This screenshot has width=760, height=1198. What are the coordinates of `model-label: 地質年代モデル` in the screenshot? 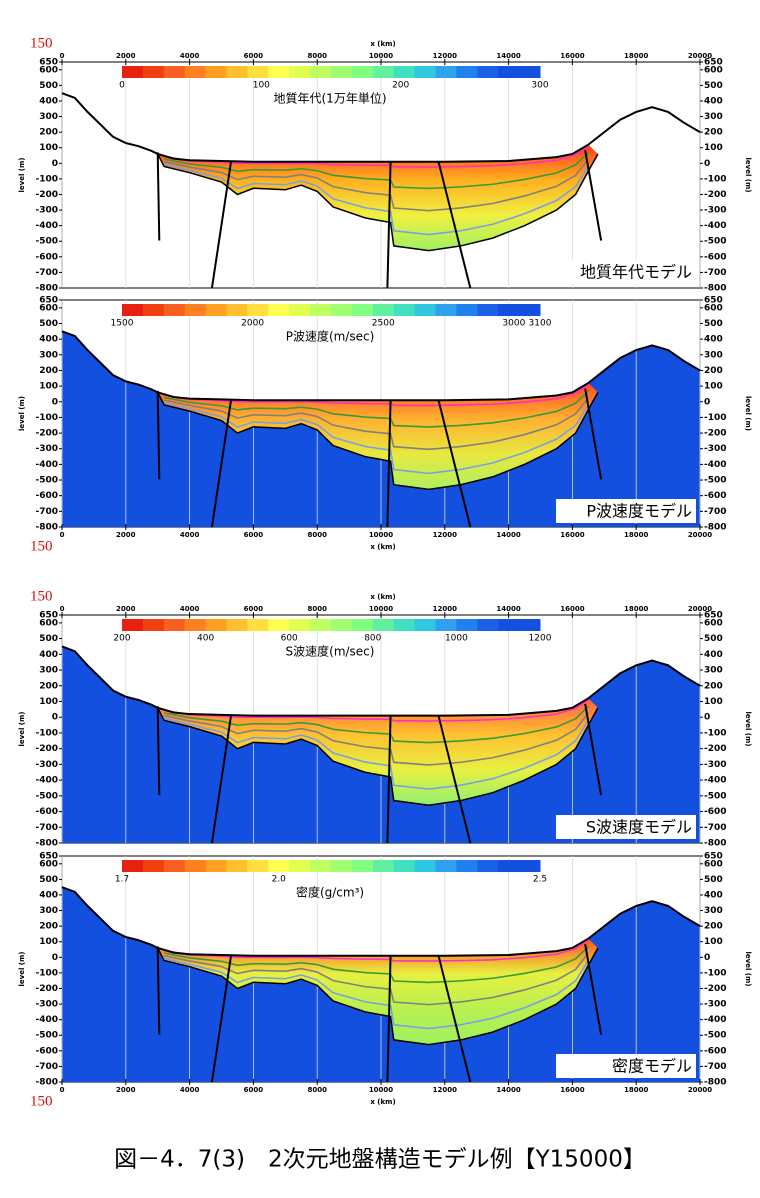 It's located at (636, 272).